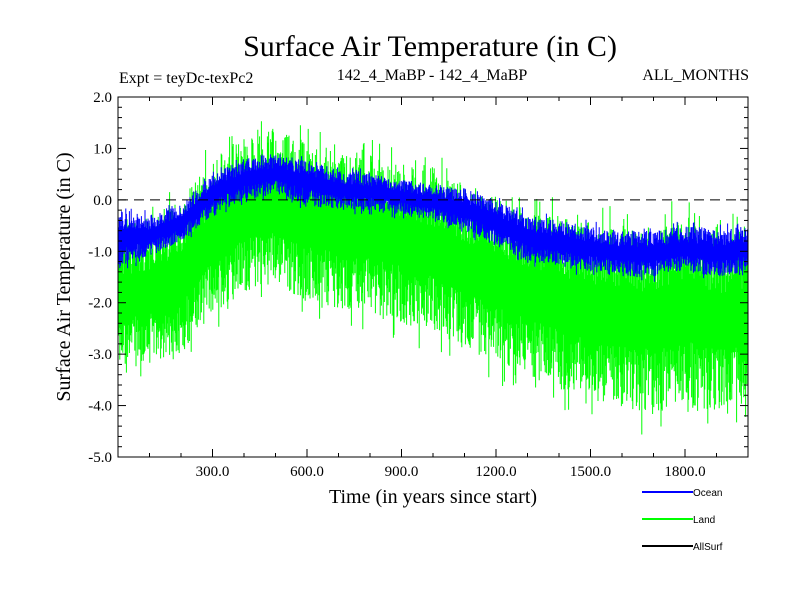 This screenshot has height=600, width=800. I want to click on x-tick-label: 300.0, so click(213, 472).